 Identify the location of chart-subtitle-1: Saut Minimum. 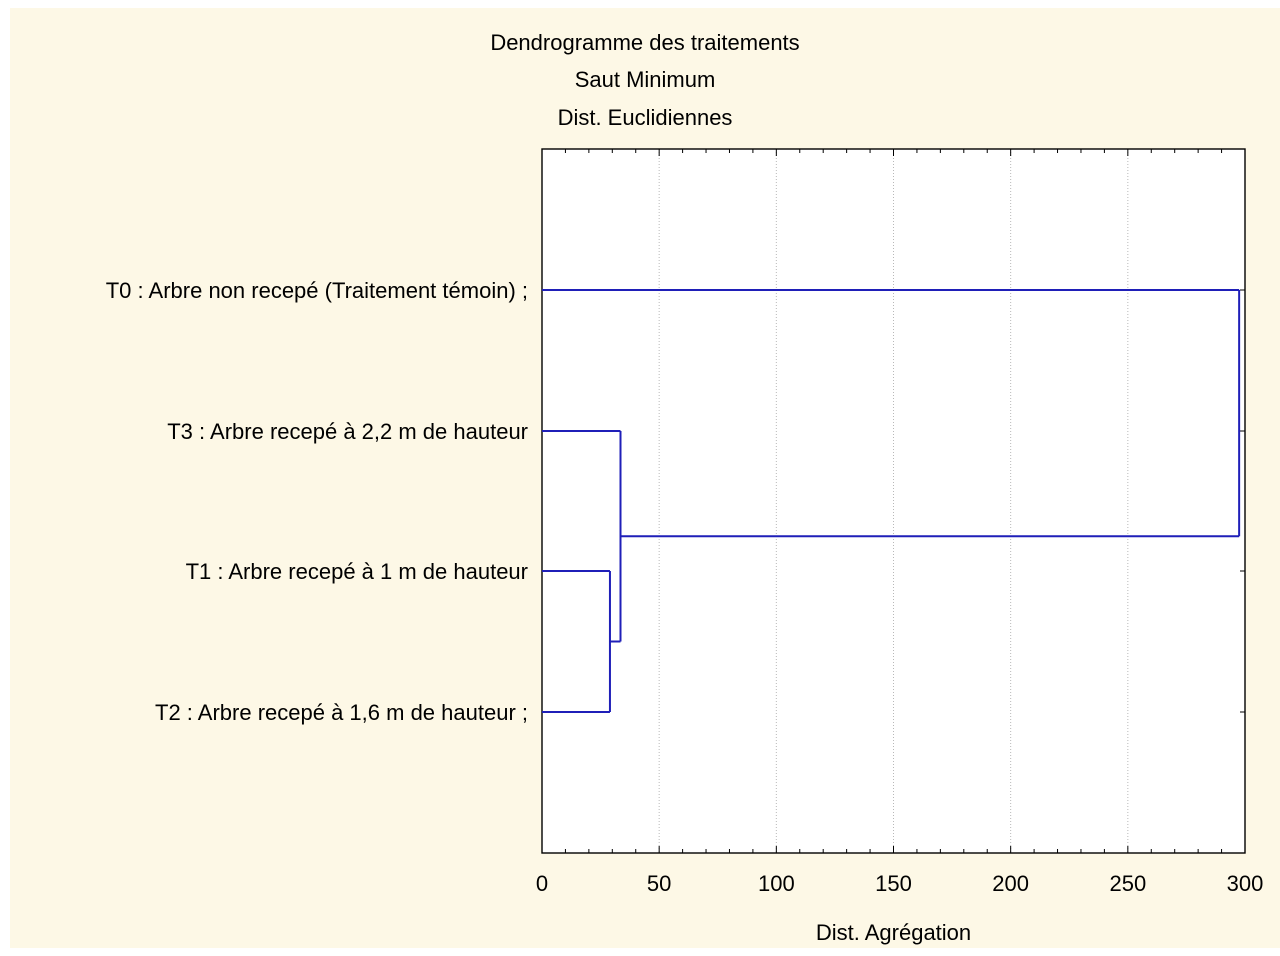
(645, 79).